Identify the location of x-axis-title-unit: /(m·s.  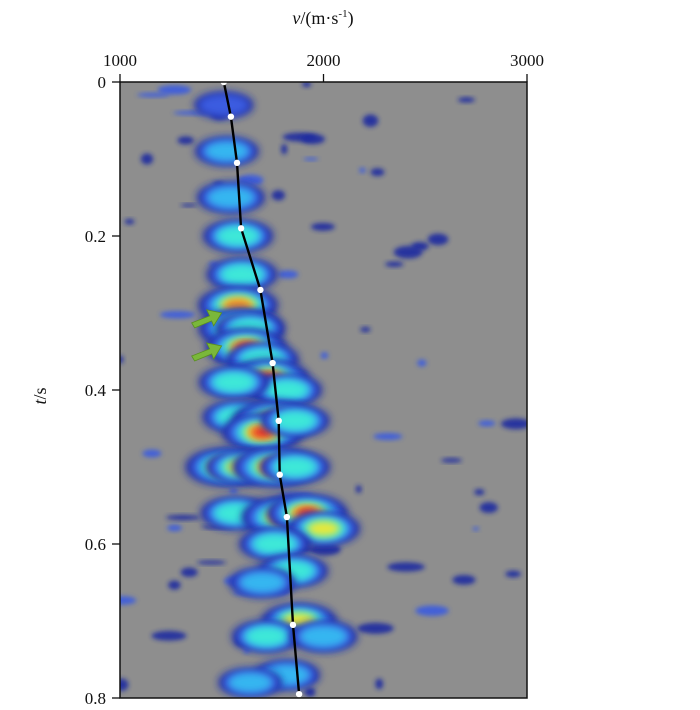
(319, 18).